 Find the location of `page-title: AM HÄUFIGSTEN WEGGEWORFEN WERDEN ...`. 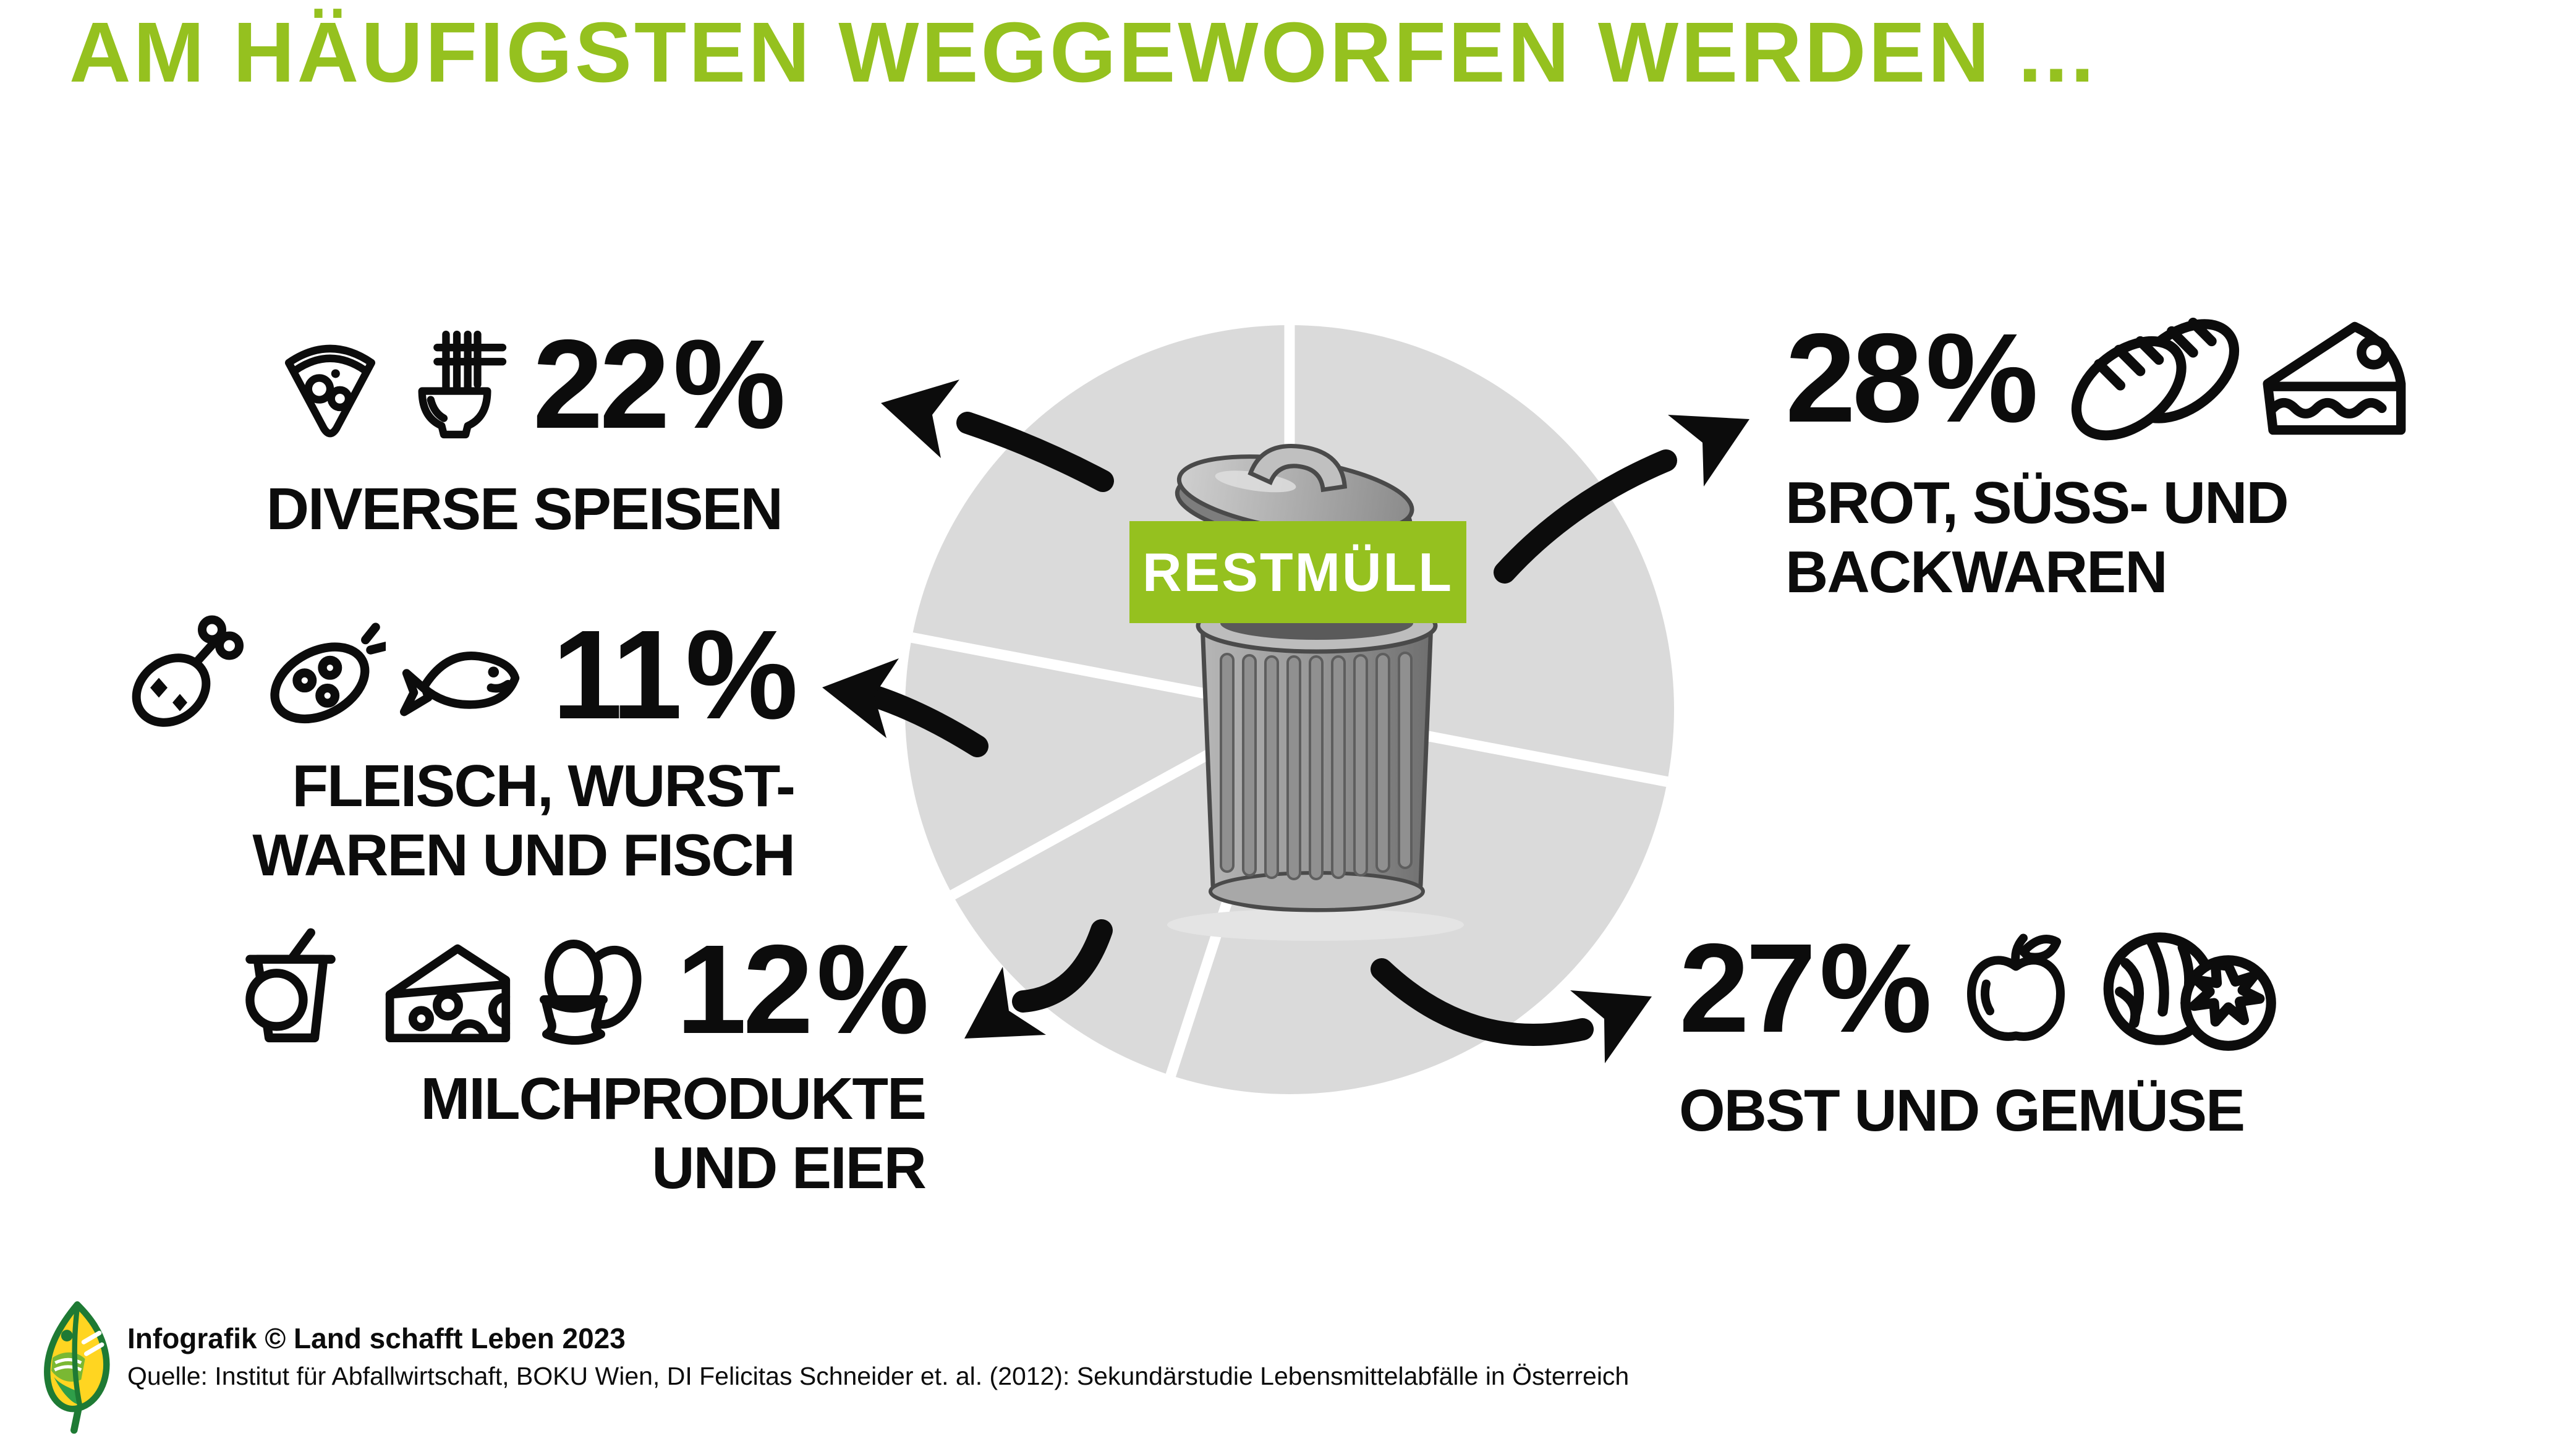

page-title: AM HÄUFIGSTEN WEGGEWORFEN WERDEN ... is located at coordinates (1083, 52).